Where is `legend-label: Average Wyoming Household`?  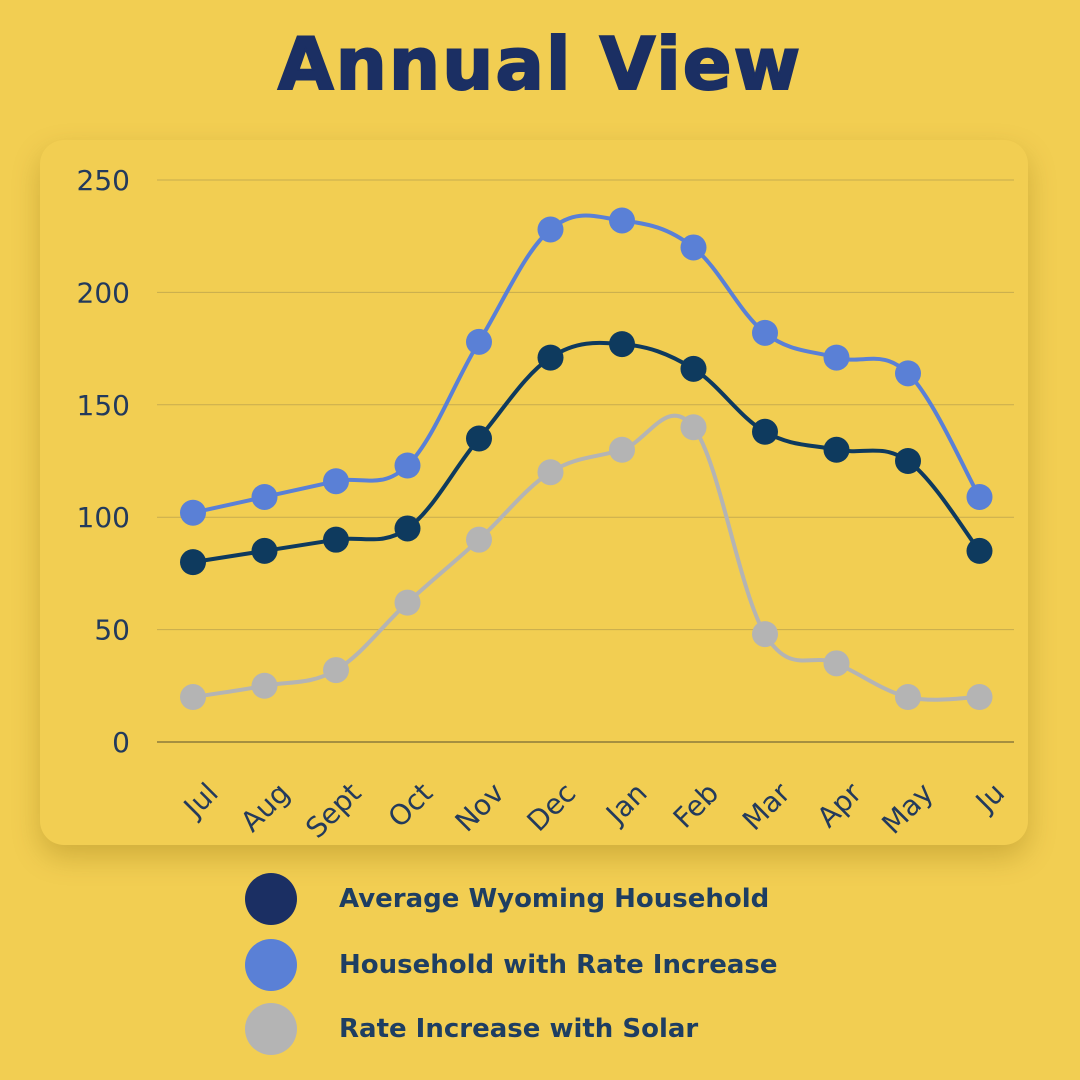
legend-label: Average Wyoming Household is located at coordinates (554, 899).